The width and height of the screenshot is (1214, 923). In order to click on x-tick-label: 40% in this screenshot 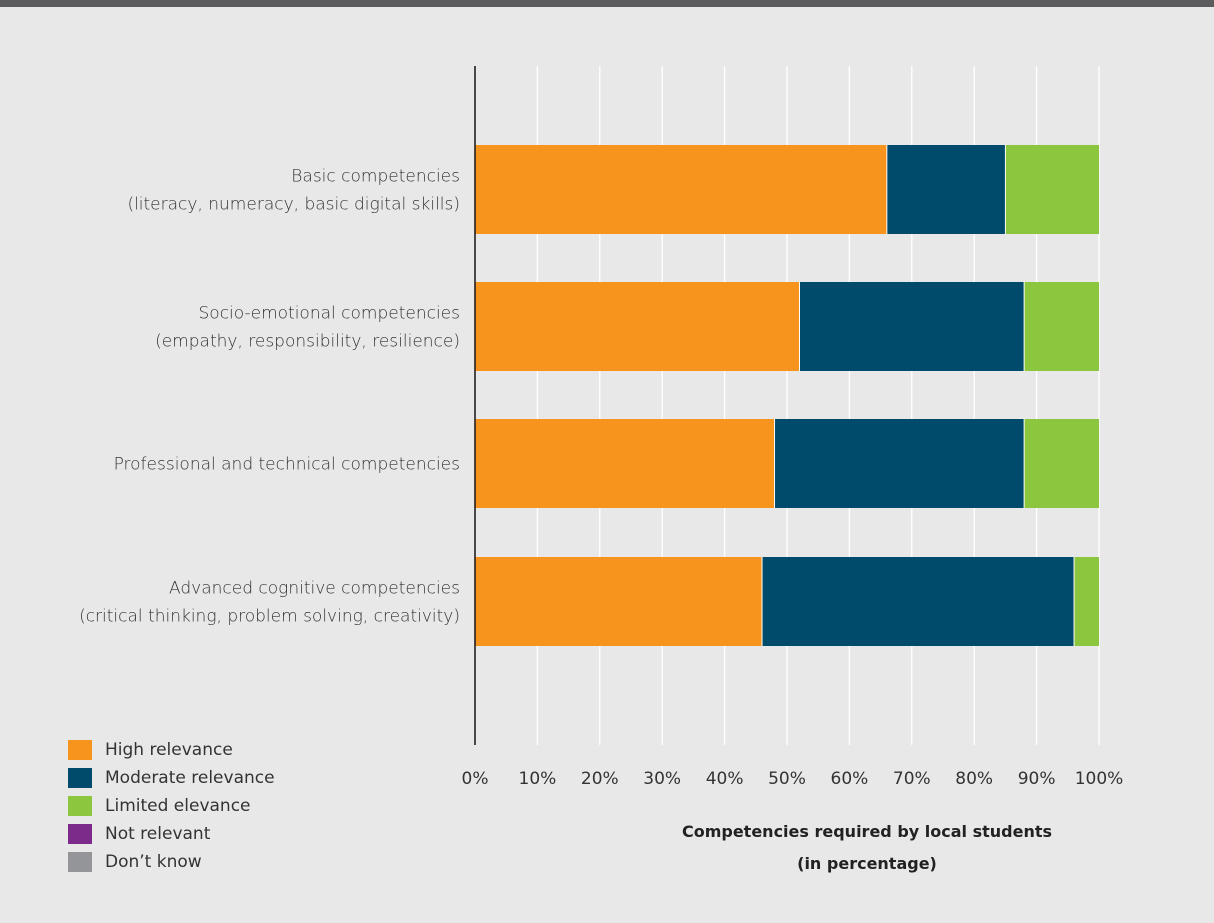, I will do `click(725, 779)`.